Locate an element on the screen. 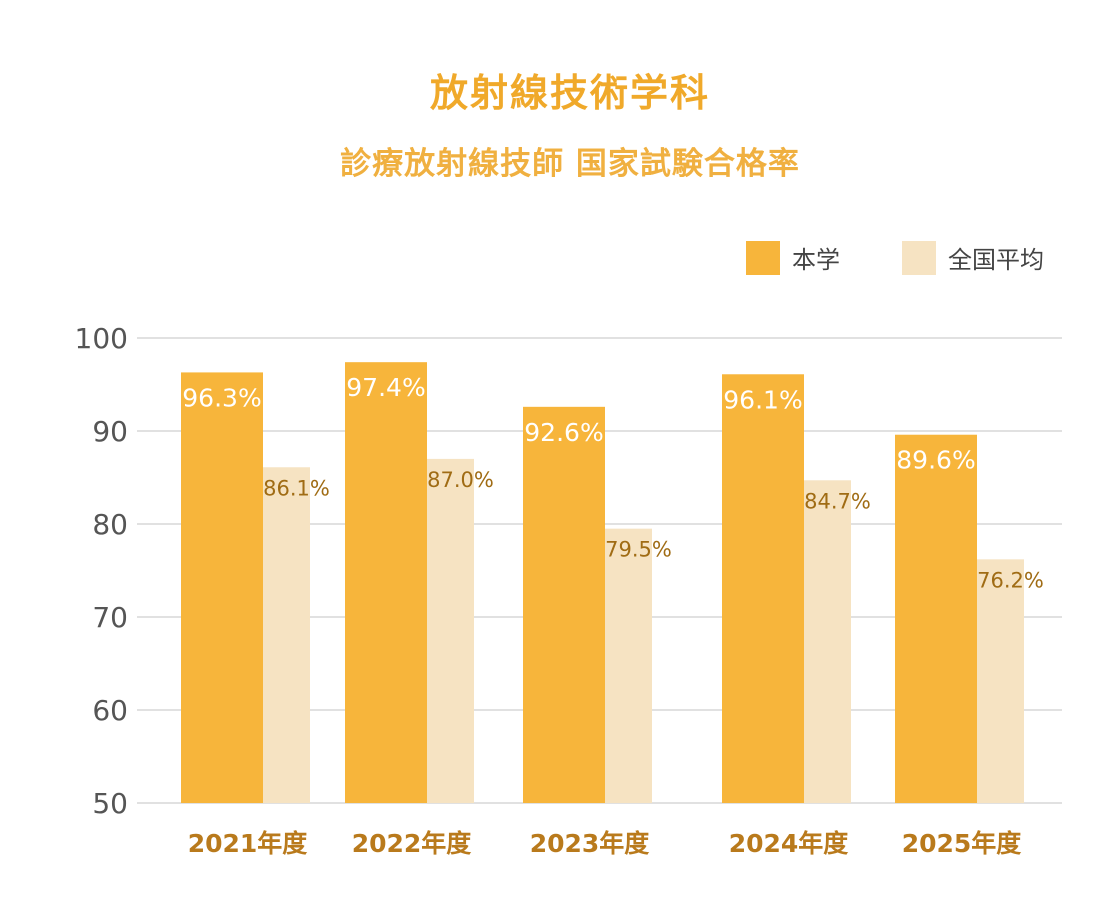 The image size is (1118, 903). x-tick-label: 2022年度 is located at coordinates (412, 843).